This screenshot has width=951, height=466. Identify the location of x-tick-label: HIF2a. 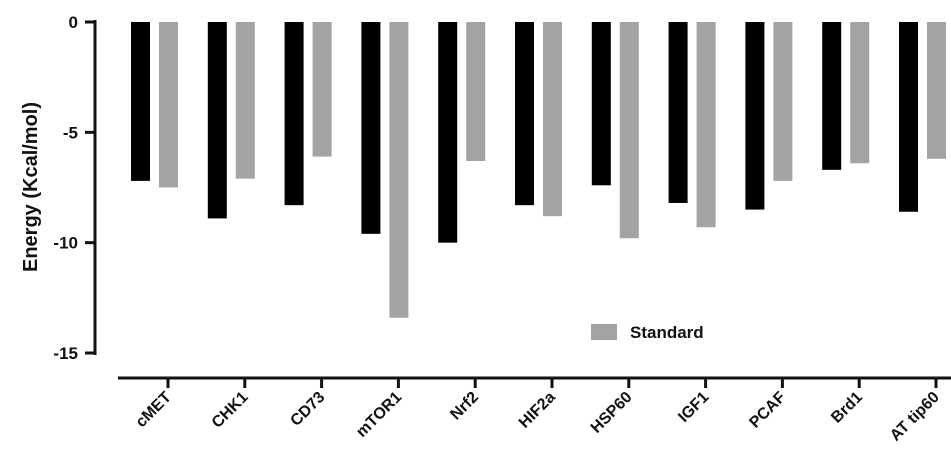
(537, 410).